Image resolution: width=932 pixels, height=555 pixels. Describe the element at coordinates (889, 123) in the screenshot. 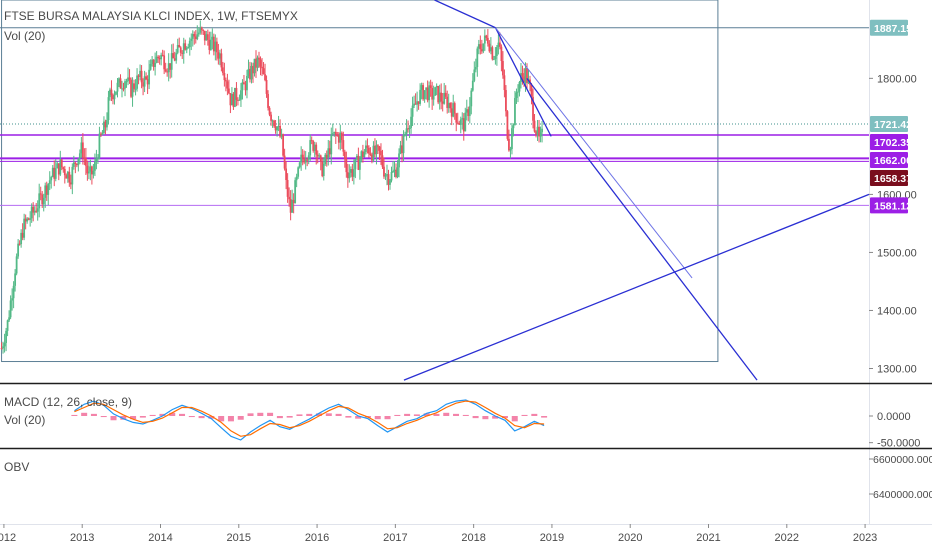

I see `price-level-badge` at that location.